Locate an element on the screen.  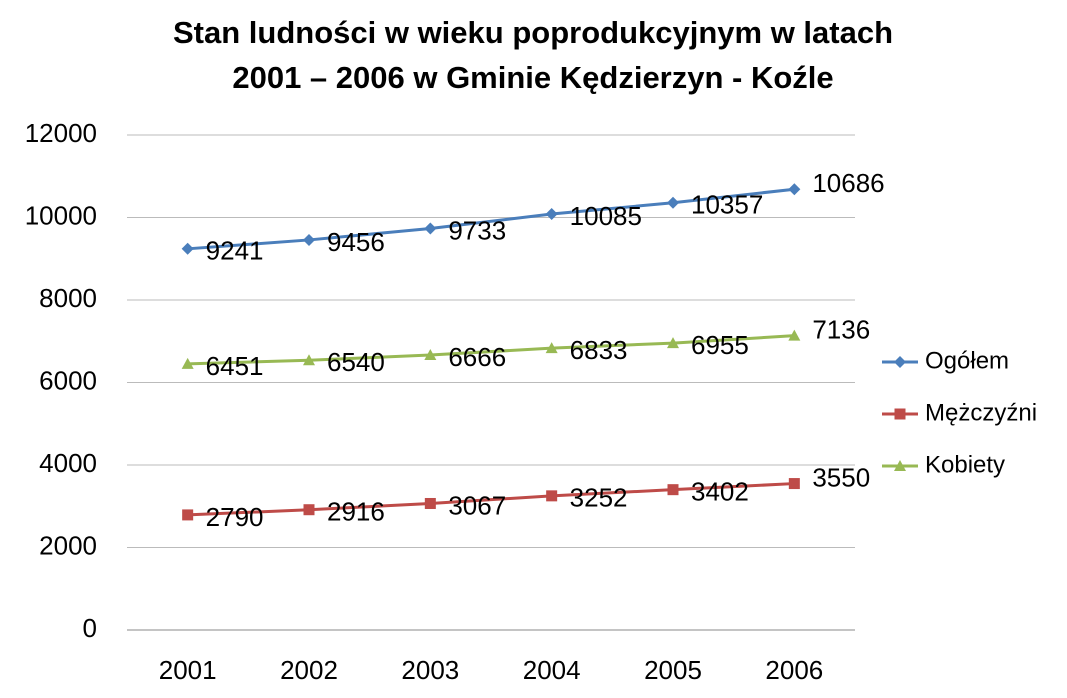
x-tick-label: 2003 is located at coordinates (430, 670).